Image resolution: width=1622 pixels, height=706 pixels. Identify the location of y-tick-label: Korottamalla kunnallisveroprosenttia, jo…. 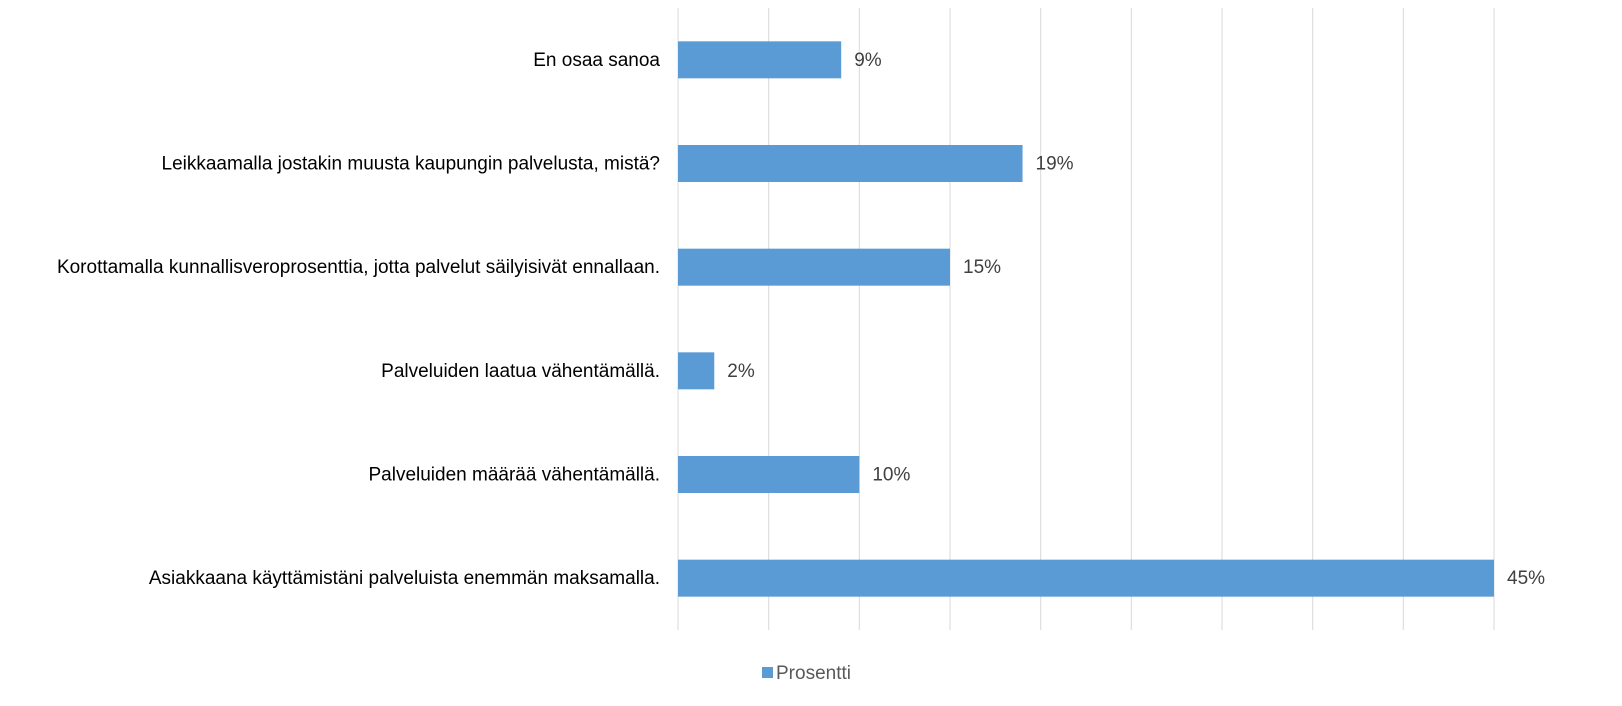
(358, 267).